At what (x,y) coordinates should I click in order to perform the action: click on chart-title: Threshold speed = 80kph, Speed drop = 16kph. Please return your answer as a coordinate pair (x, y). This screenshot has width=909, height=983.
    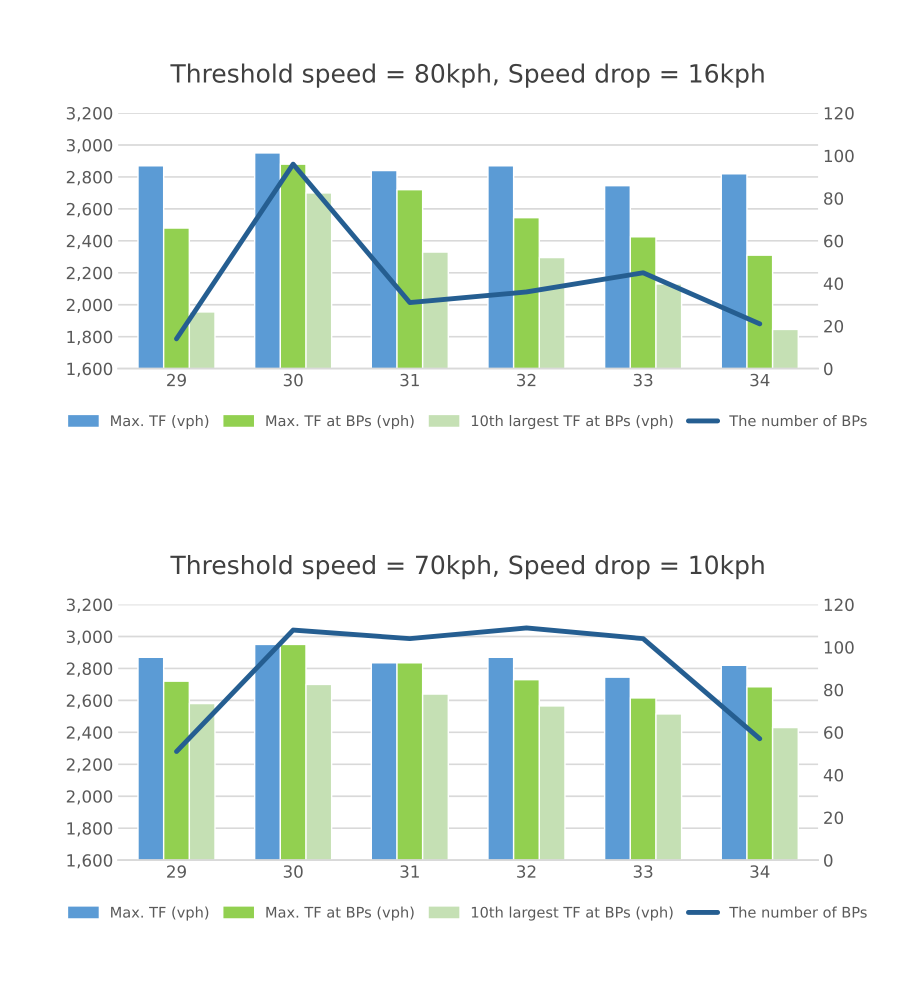
    Looking at the image, I should click on (467, 75).